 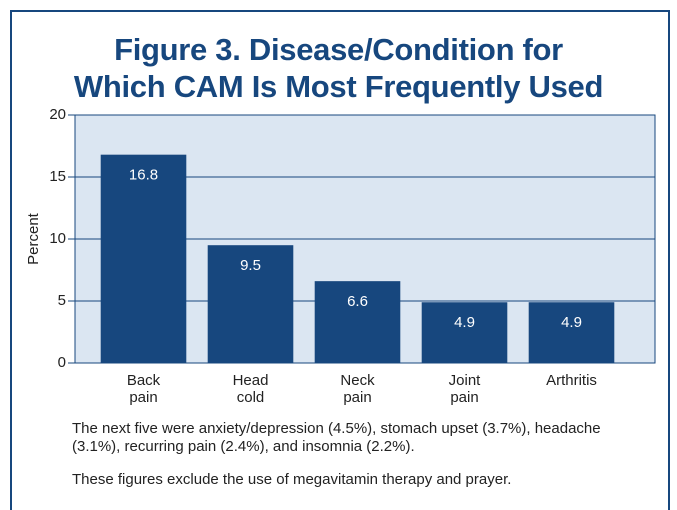 What do you see at coordinates (464, 389) in the screenshot?
I see `x-tick-label: Joint pain` at bounding box center [464, 389].